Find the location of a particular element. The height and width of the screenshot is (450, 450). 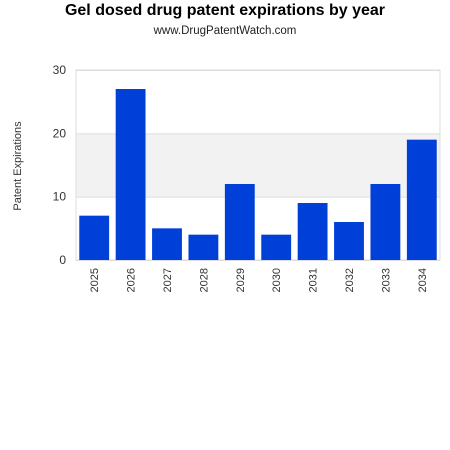

y-tick-labels: 0 10 20 30 is located at coordinates (60, 165).